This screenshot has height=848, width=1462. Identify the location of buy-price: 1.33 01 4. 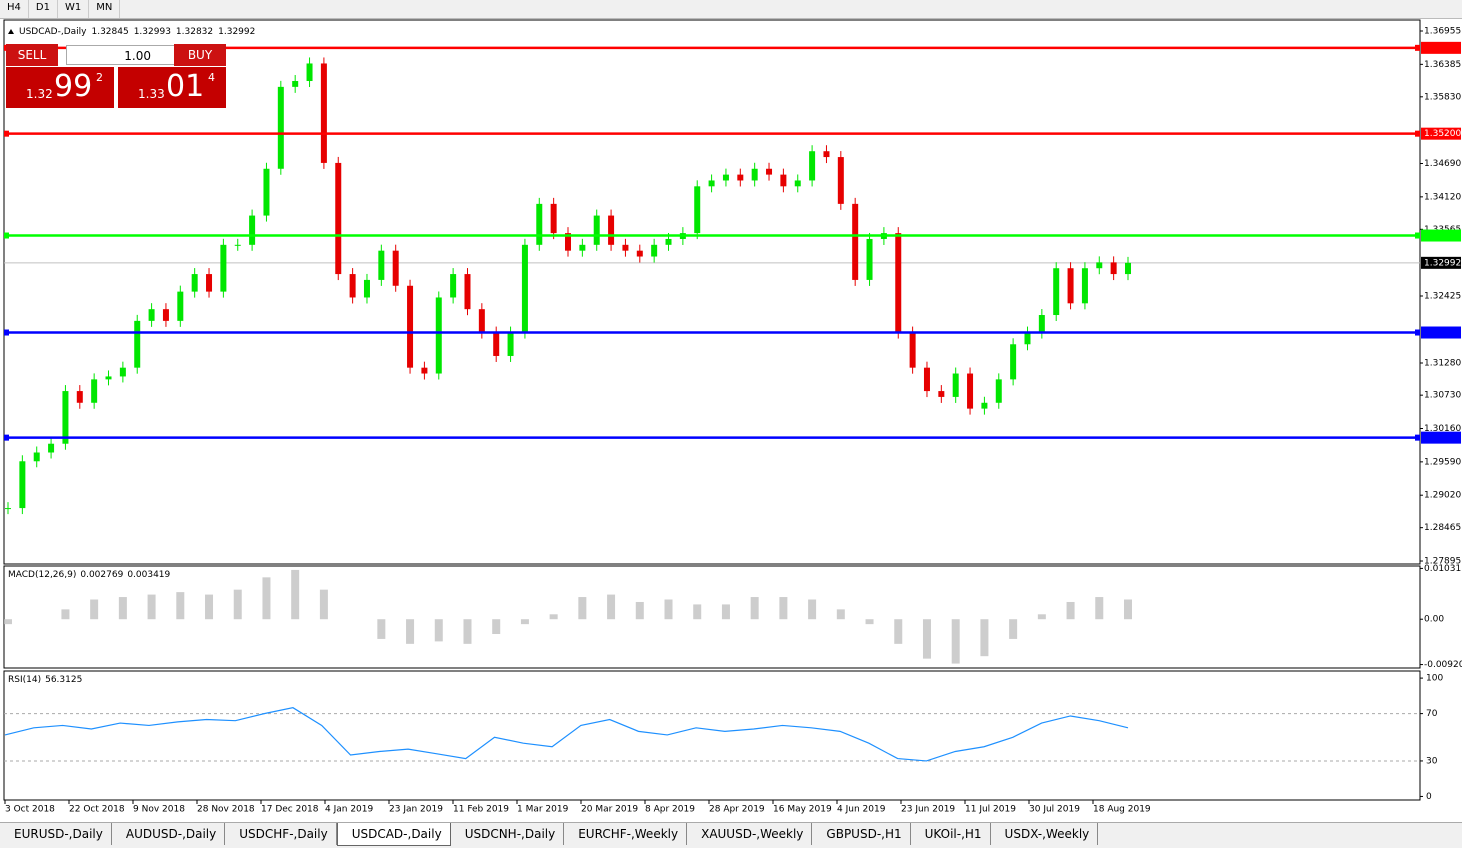
(172, 87).